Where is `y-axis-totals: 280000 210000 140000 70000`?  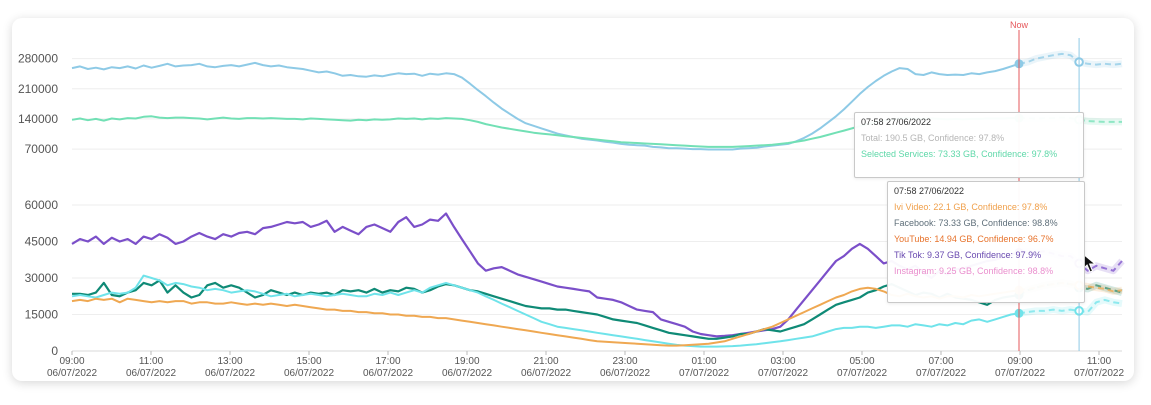
y-axis-totals: 280000 210000 140000 70000 is located at coordinates (38, 104).